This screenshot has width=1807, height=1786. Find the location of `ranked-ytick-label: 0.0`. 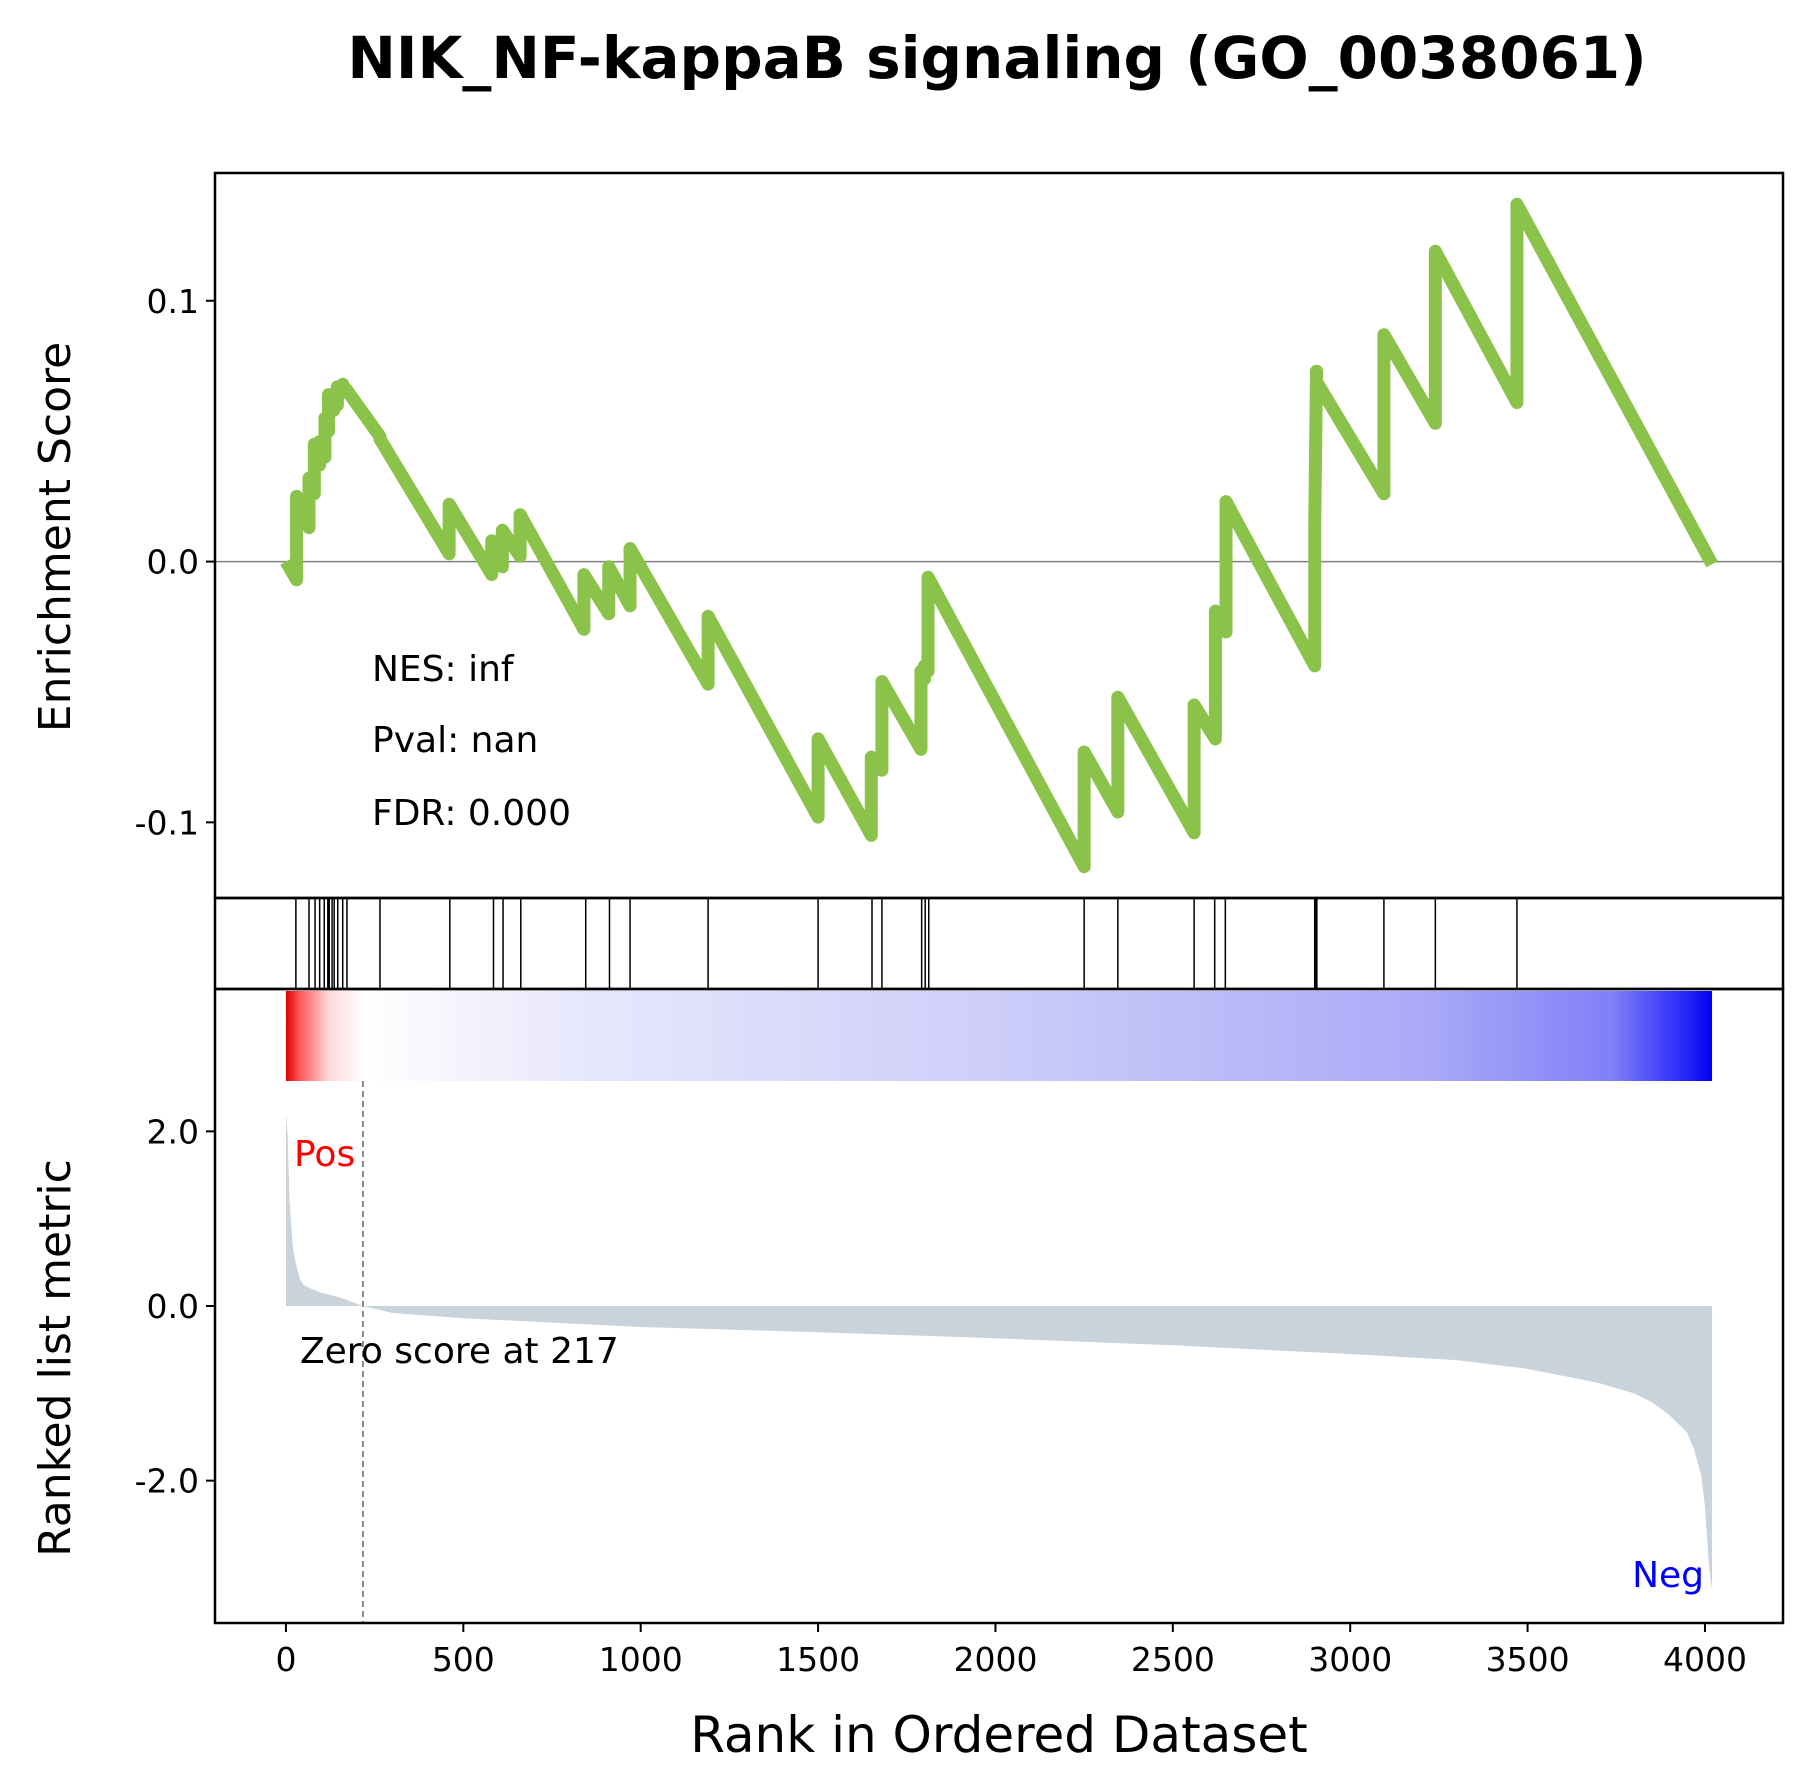

ranked-ytick-label: 0.0 is located at coordinates (173, 1306).